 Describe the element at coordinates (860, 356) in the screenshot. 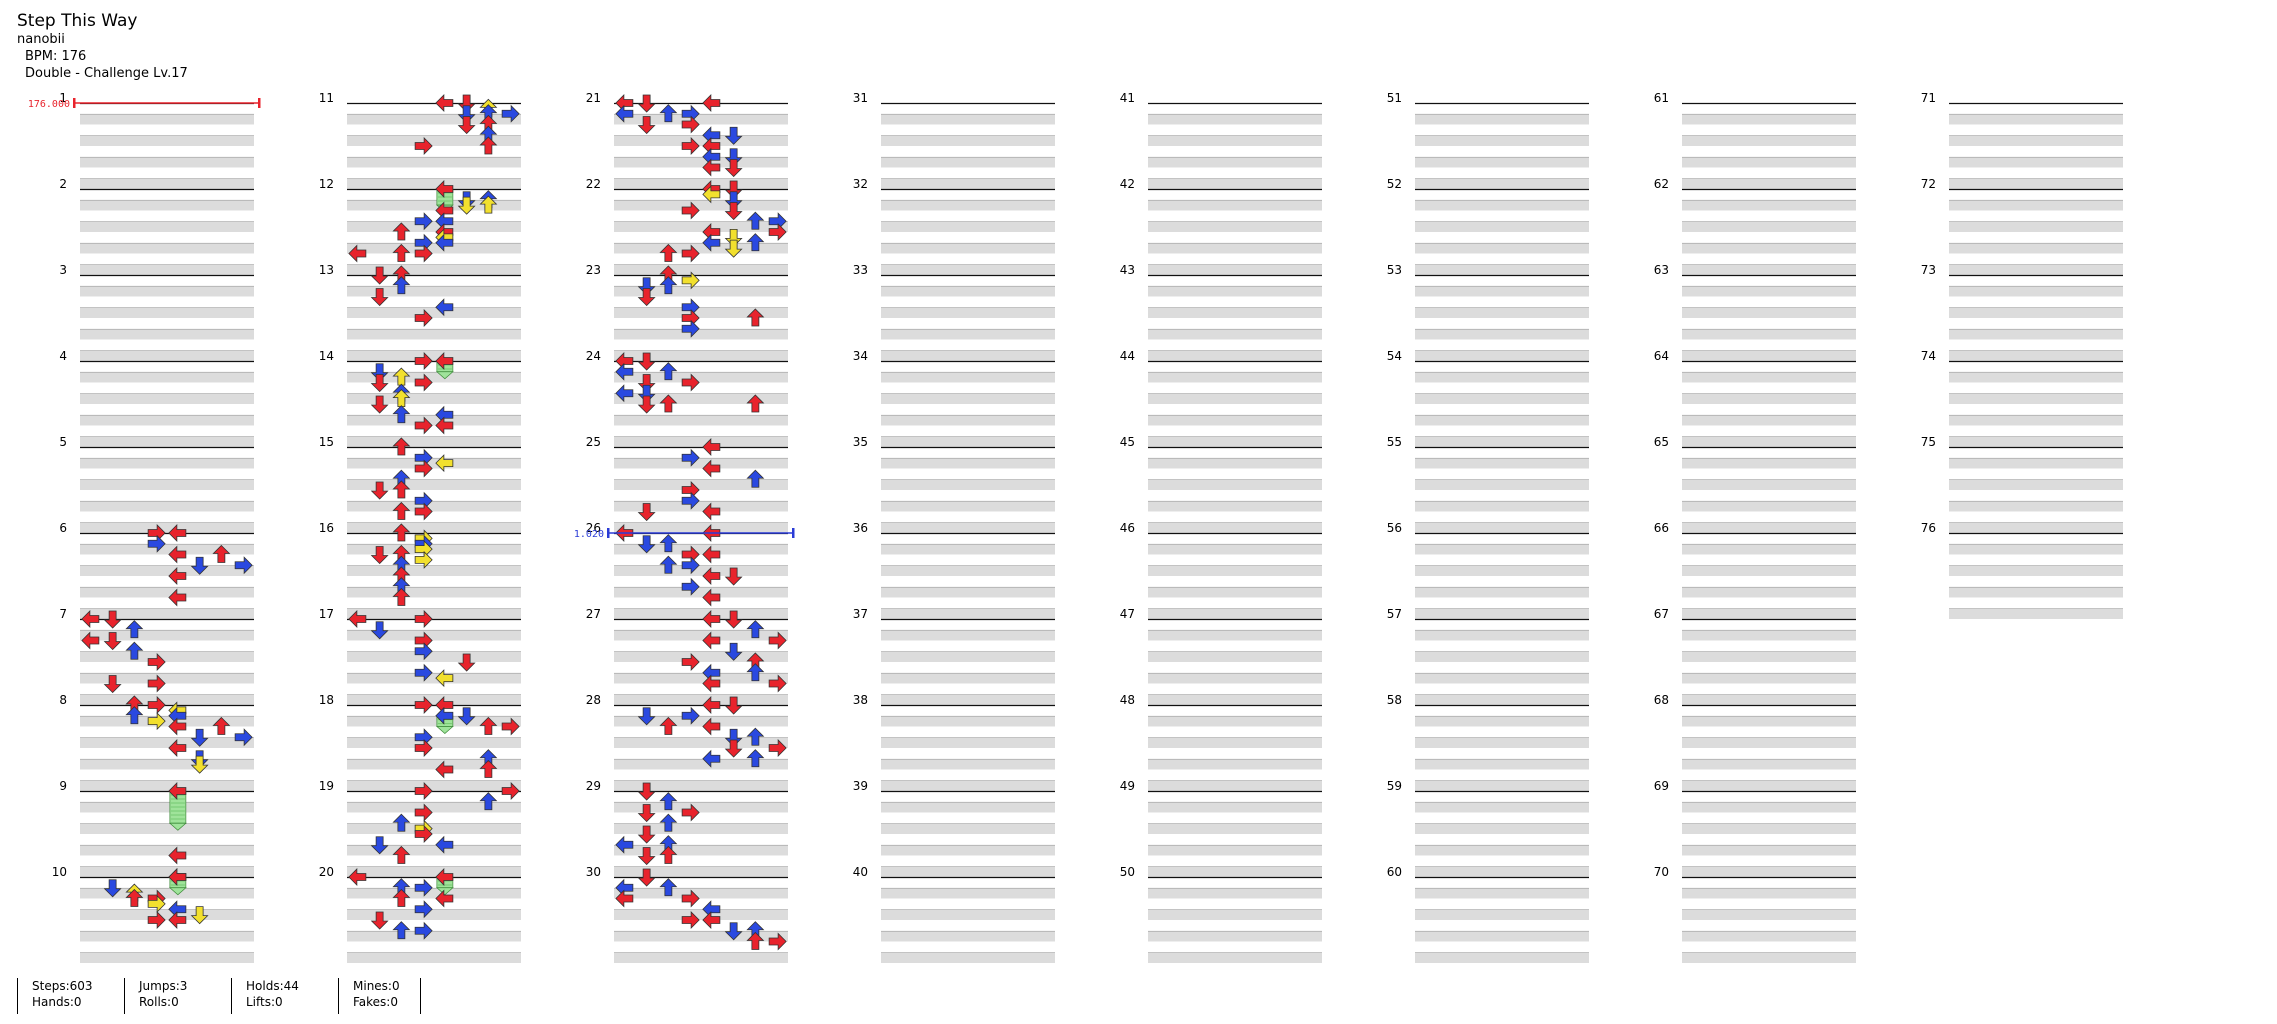

I see `measure-number: 34` at that location.